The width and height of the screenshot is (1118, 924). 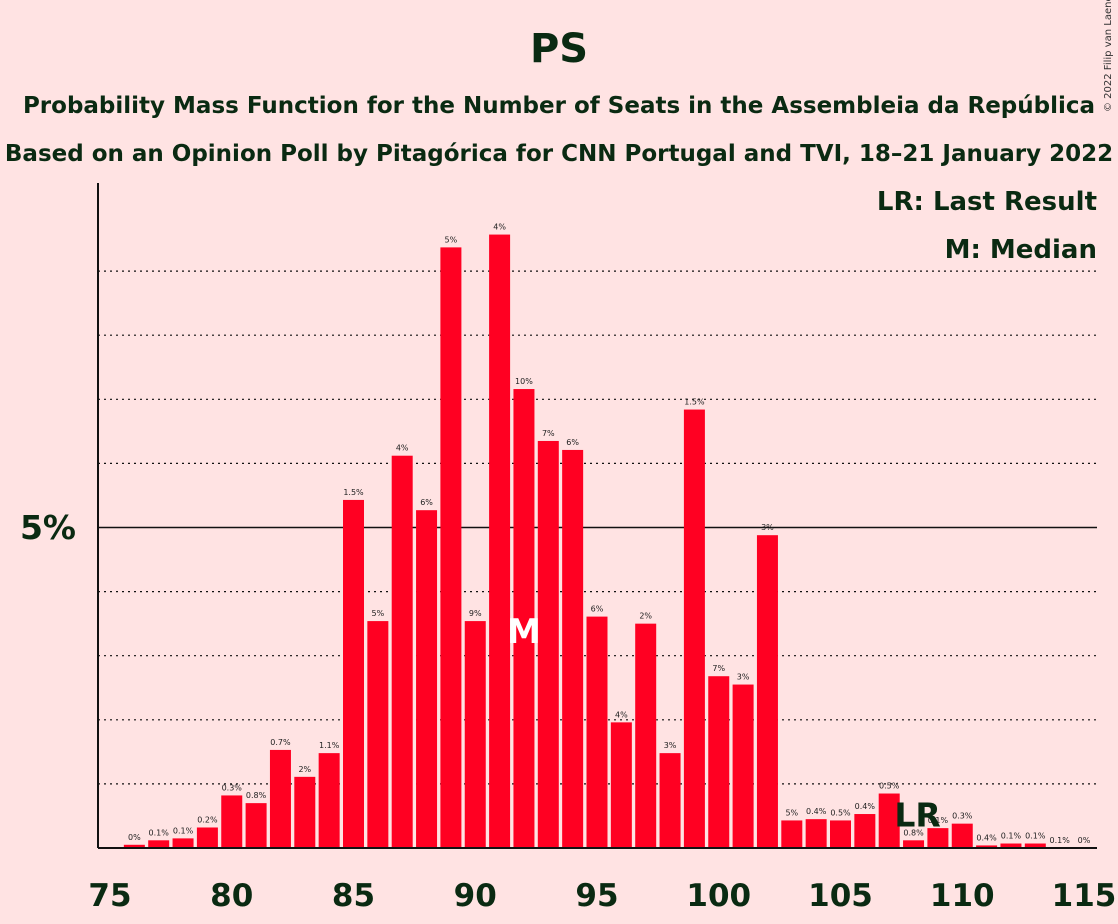 What do you see at coordinates (743, 677) in the screenshot?
I see `bar-label-seat-101: 3%` at bounding box center [743, 677].